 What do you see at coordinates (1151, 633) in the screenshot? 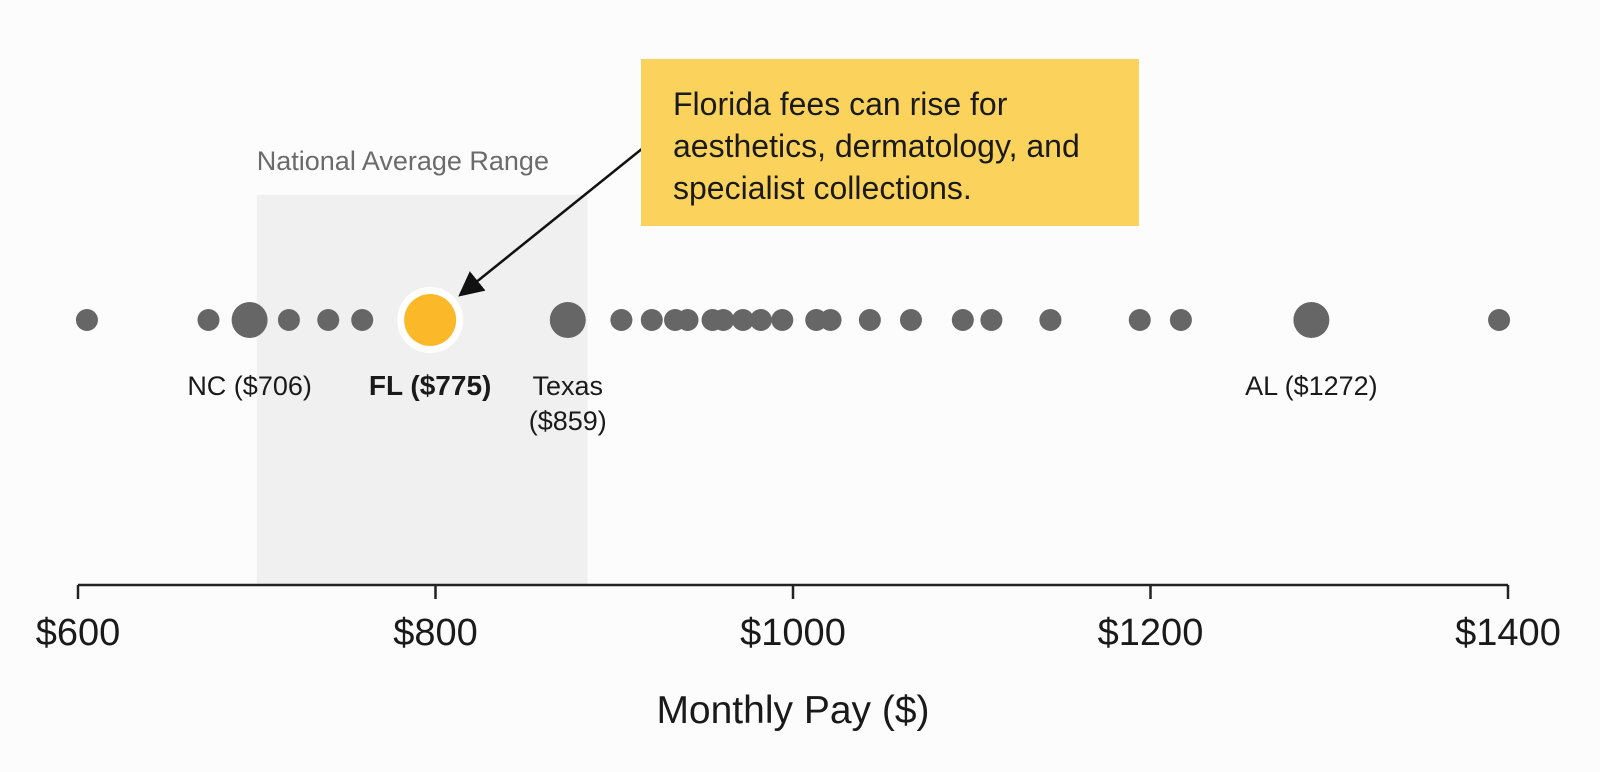
I see `x-tick-label: $1200` at bounding box center [1151, 633].